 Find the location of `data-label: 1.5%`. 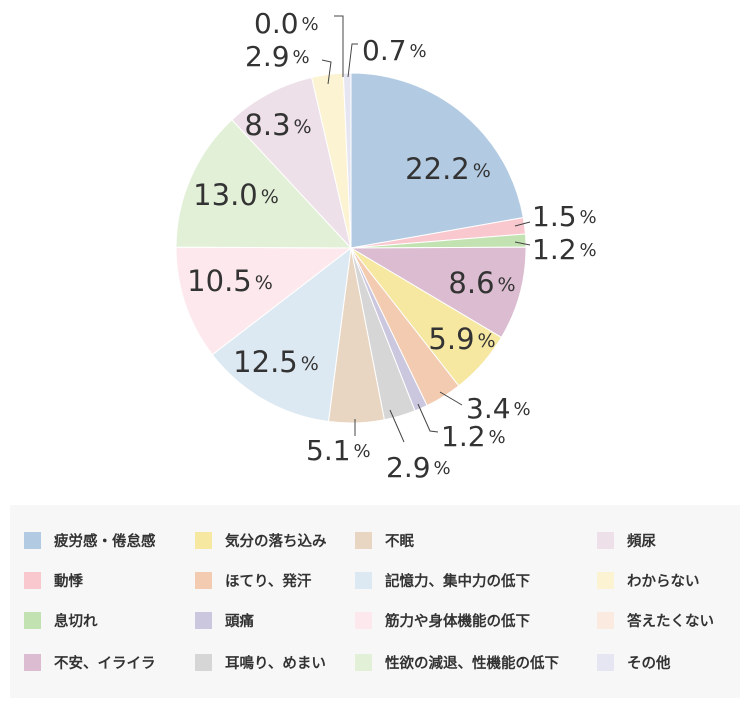

data-label: 1.5% is located at coordinates (564, 216).